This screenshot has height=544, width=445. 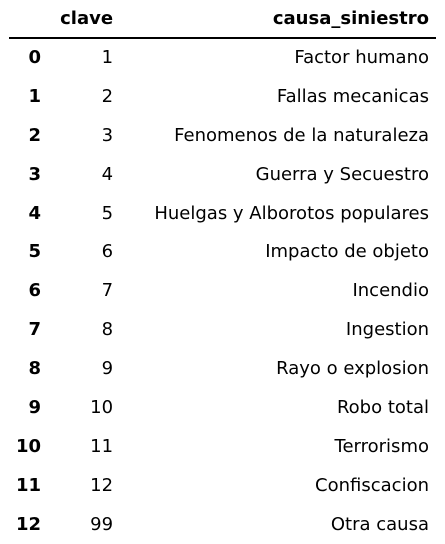 I want to click on table-row: 12 99 Otra causa, so click(x=222, y=524).